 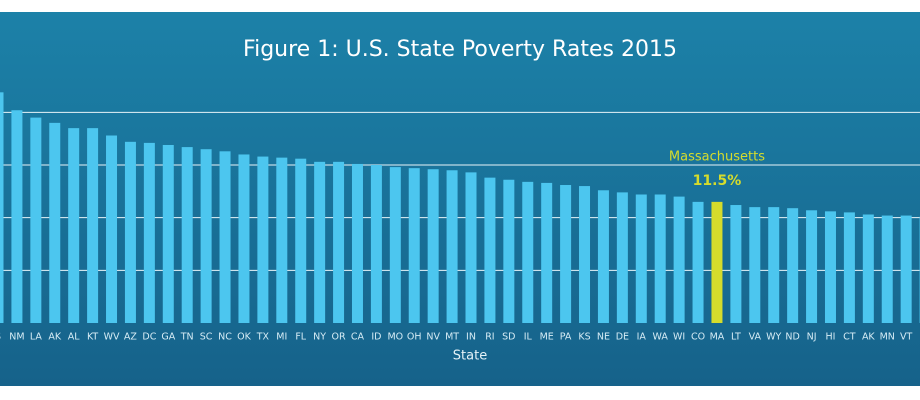 I want to click on x-tick-label: ND, so click(x=792, y=337).